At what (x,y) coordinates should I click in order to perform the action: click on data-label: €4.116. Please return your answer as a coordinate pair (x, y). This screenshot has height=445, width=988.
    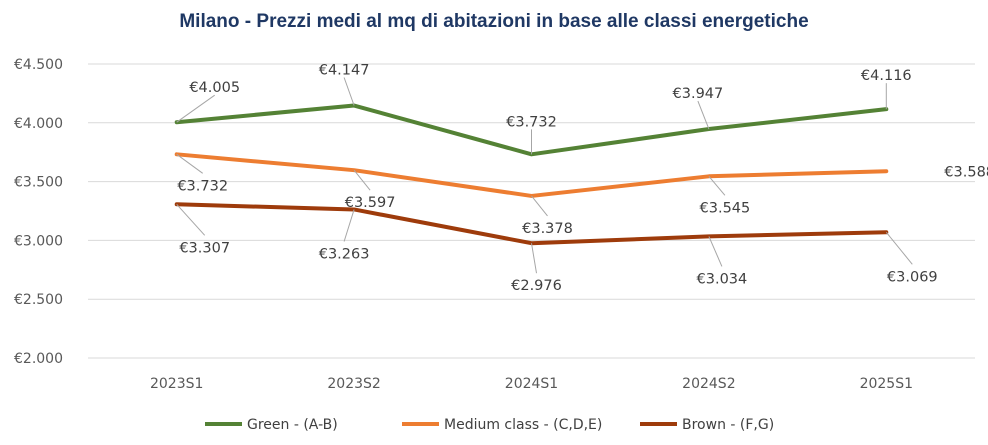
    Looking at the image, I should click on (886, 76).